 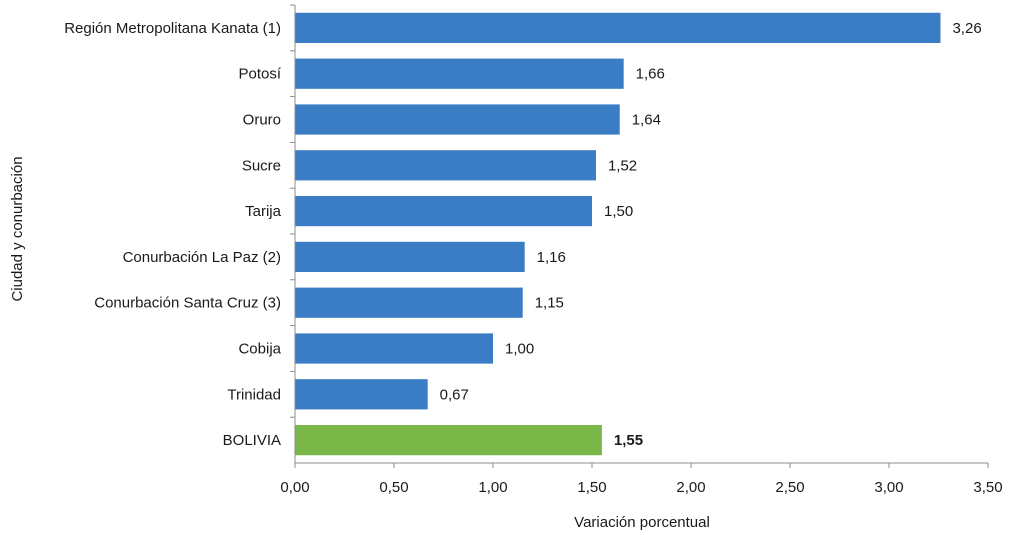 What do you see at coordinates (262, 120) in the screenshot?
I see `category-label-2: Oruro` at bounding box center [262, 120].